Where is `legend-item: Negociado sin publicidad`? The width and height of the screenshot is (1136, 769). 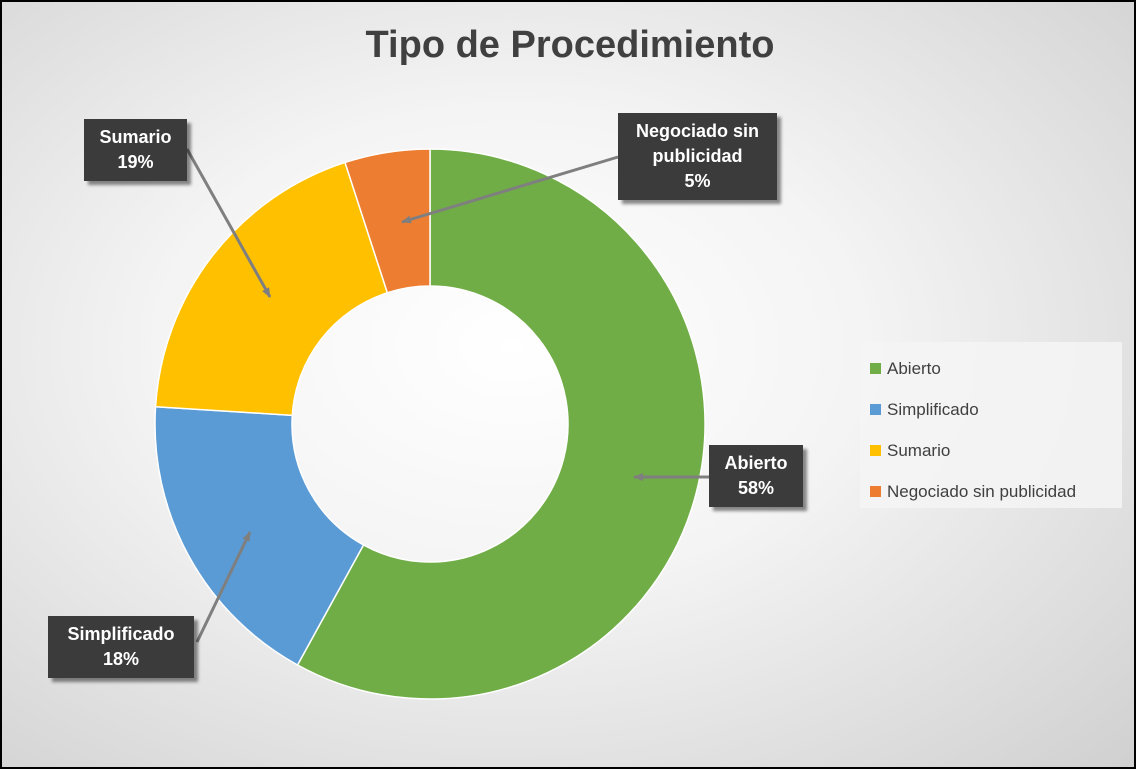
legend-item: Negociado sin publicidad is located at coordinates (991, 491).